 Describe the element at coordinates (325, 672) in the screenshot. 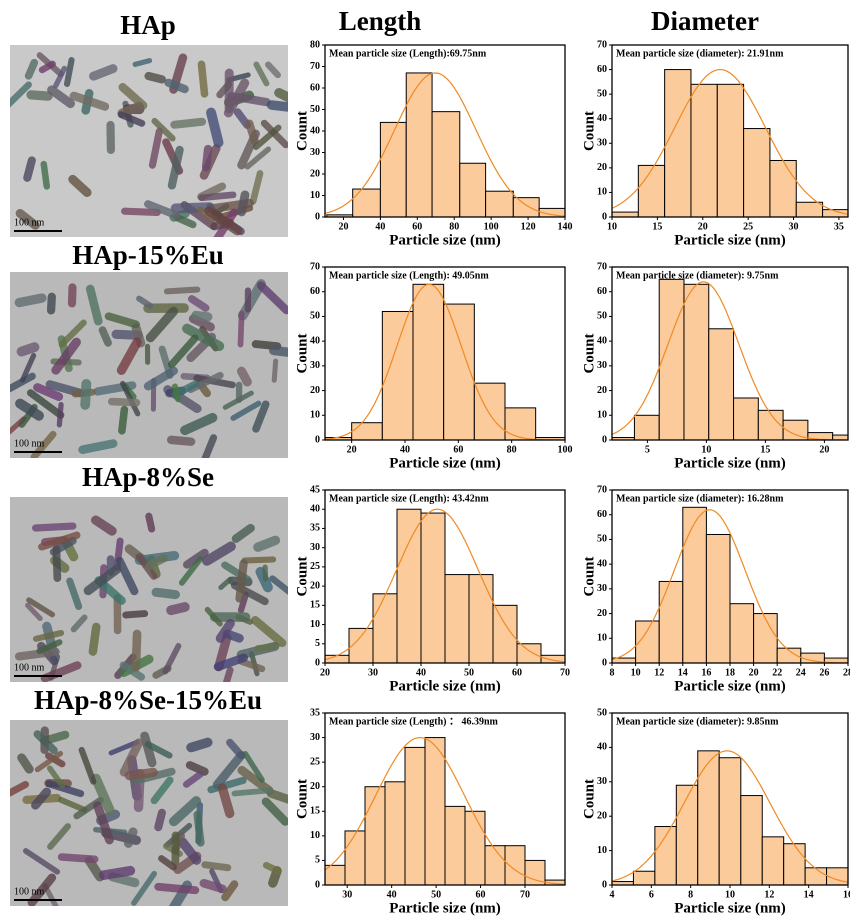

I see `x-tick-label: 20` at that location.